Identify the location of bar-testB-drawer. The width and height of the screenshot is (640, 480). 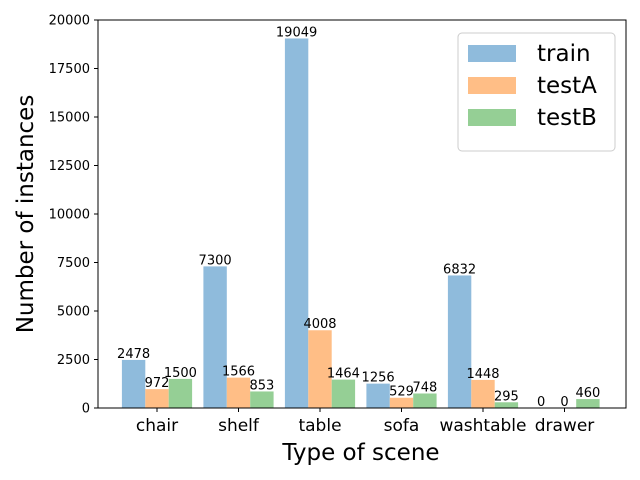
(588, 403).